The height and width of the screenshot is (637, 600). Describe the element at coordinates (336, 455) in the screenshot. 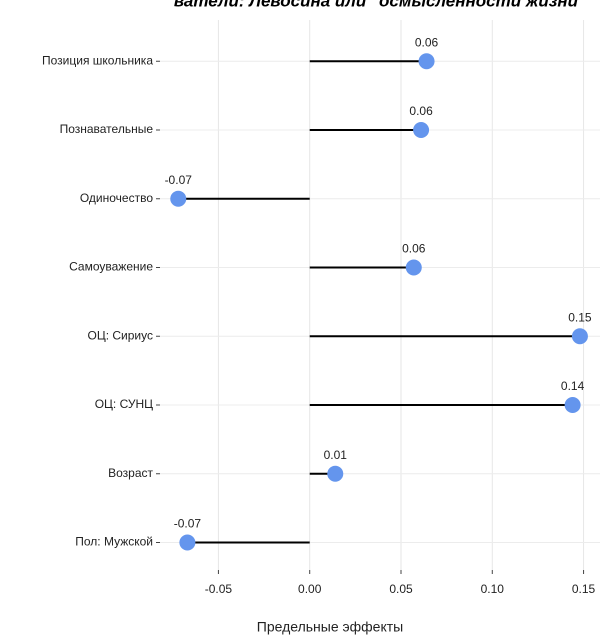

I see `value-label: 0.01` at that location.